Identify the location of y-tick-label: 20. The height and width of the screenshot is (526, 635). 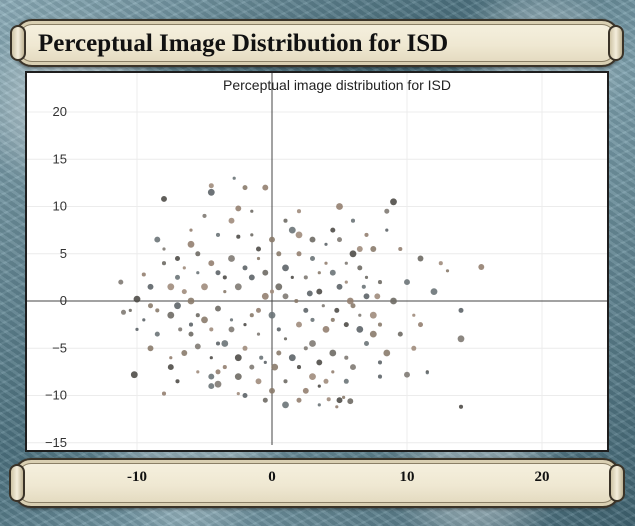
(60, 111).